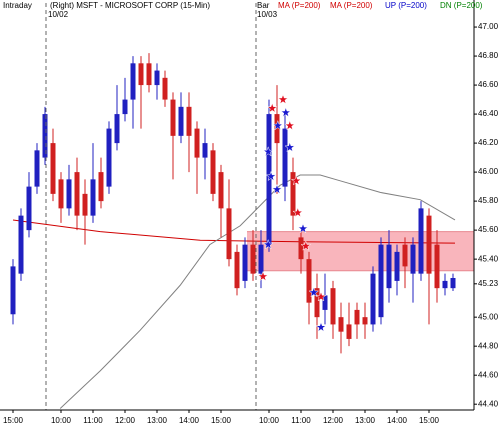 The width and height of the screenshot is (498, 429). What do you see at coordinates (360, 251) in the screenshot?
I see `price-zone` at bounding box center [360, 251].